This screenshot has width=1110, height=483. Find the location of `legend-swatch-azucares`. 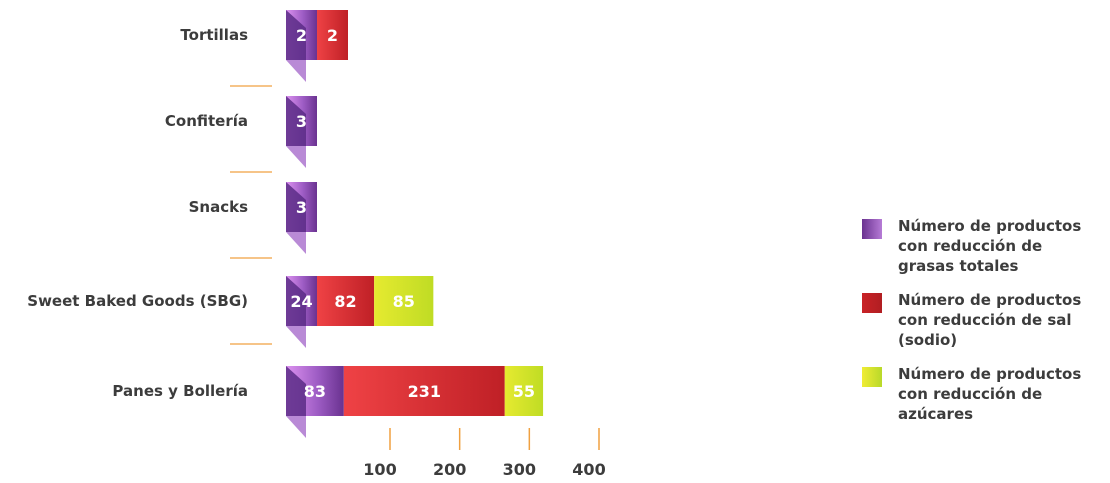

legend-swatch-azucares is located at coordinates (872, 377).